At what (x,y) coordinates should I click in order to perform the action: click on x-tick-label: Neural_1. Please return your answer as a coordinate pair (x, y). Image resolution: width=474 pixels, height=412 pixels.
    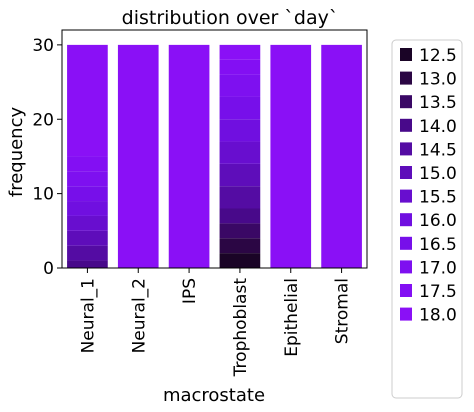
    Looking at the image, I should click on (88, 315).